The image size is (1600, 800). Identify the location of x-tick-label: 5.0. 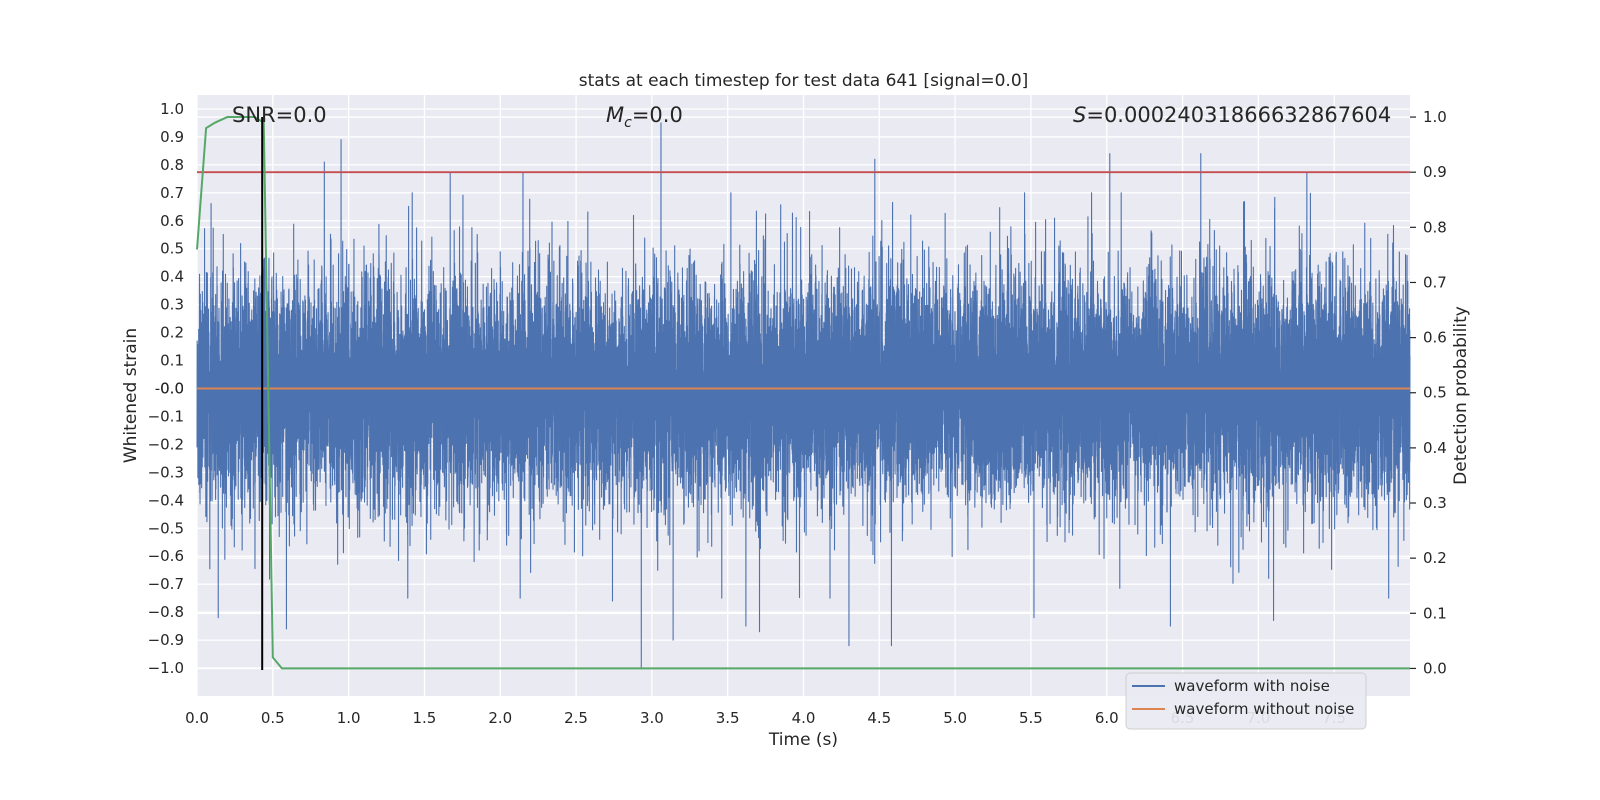
(955, 718).